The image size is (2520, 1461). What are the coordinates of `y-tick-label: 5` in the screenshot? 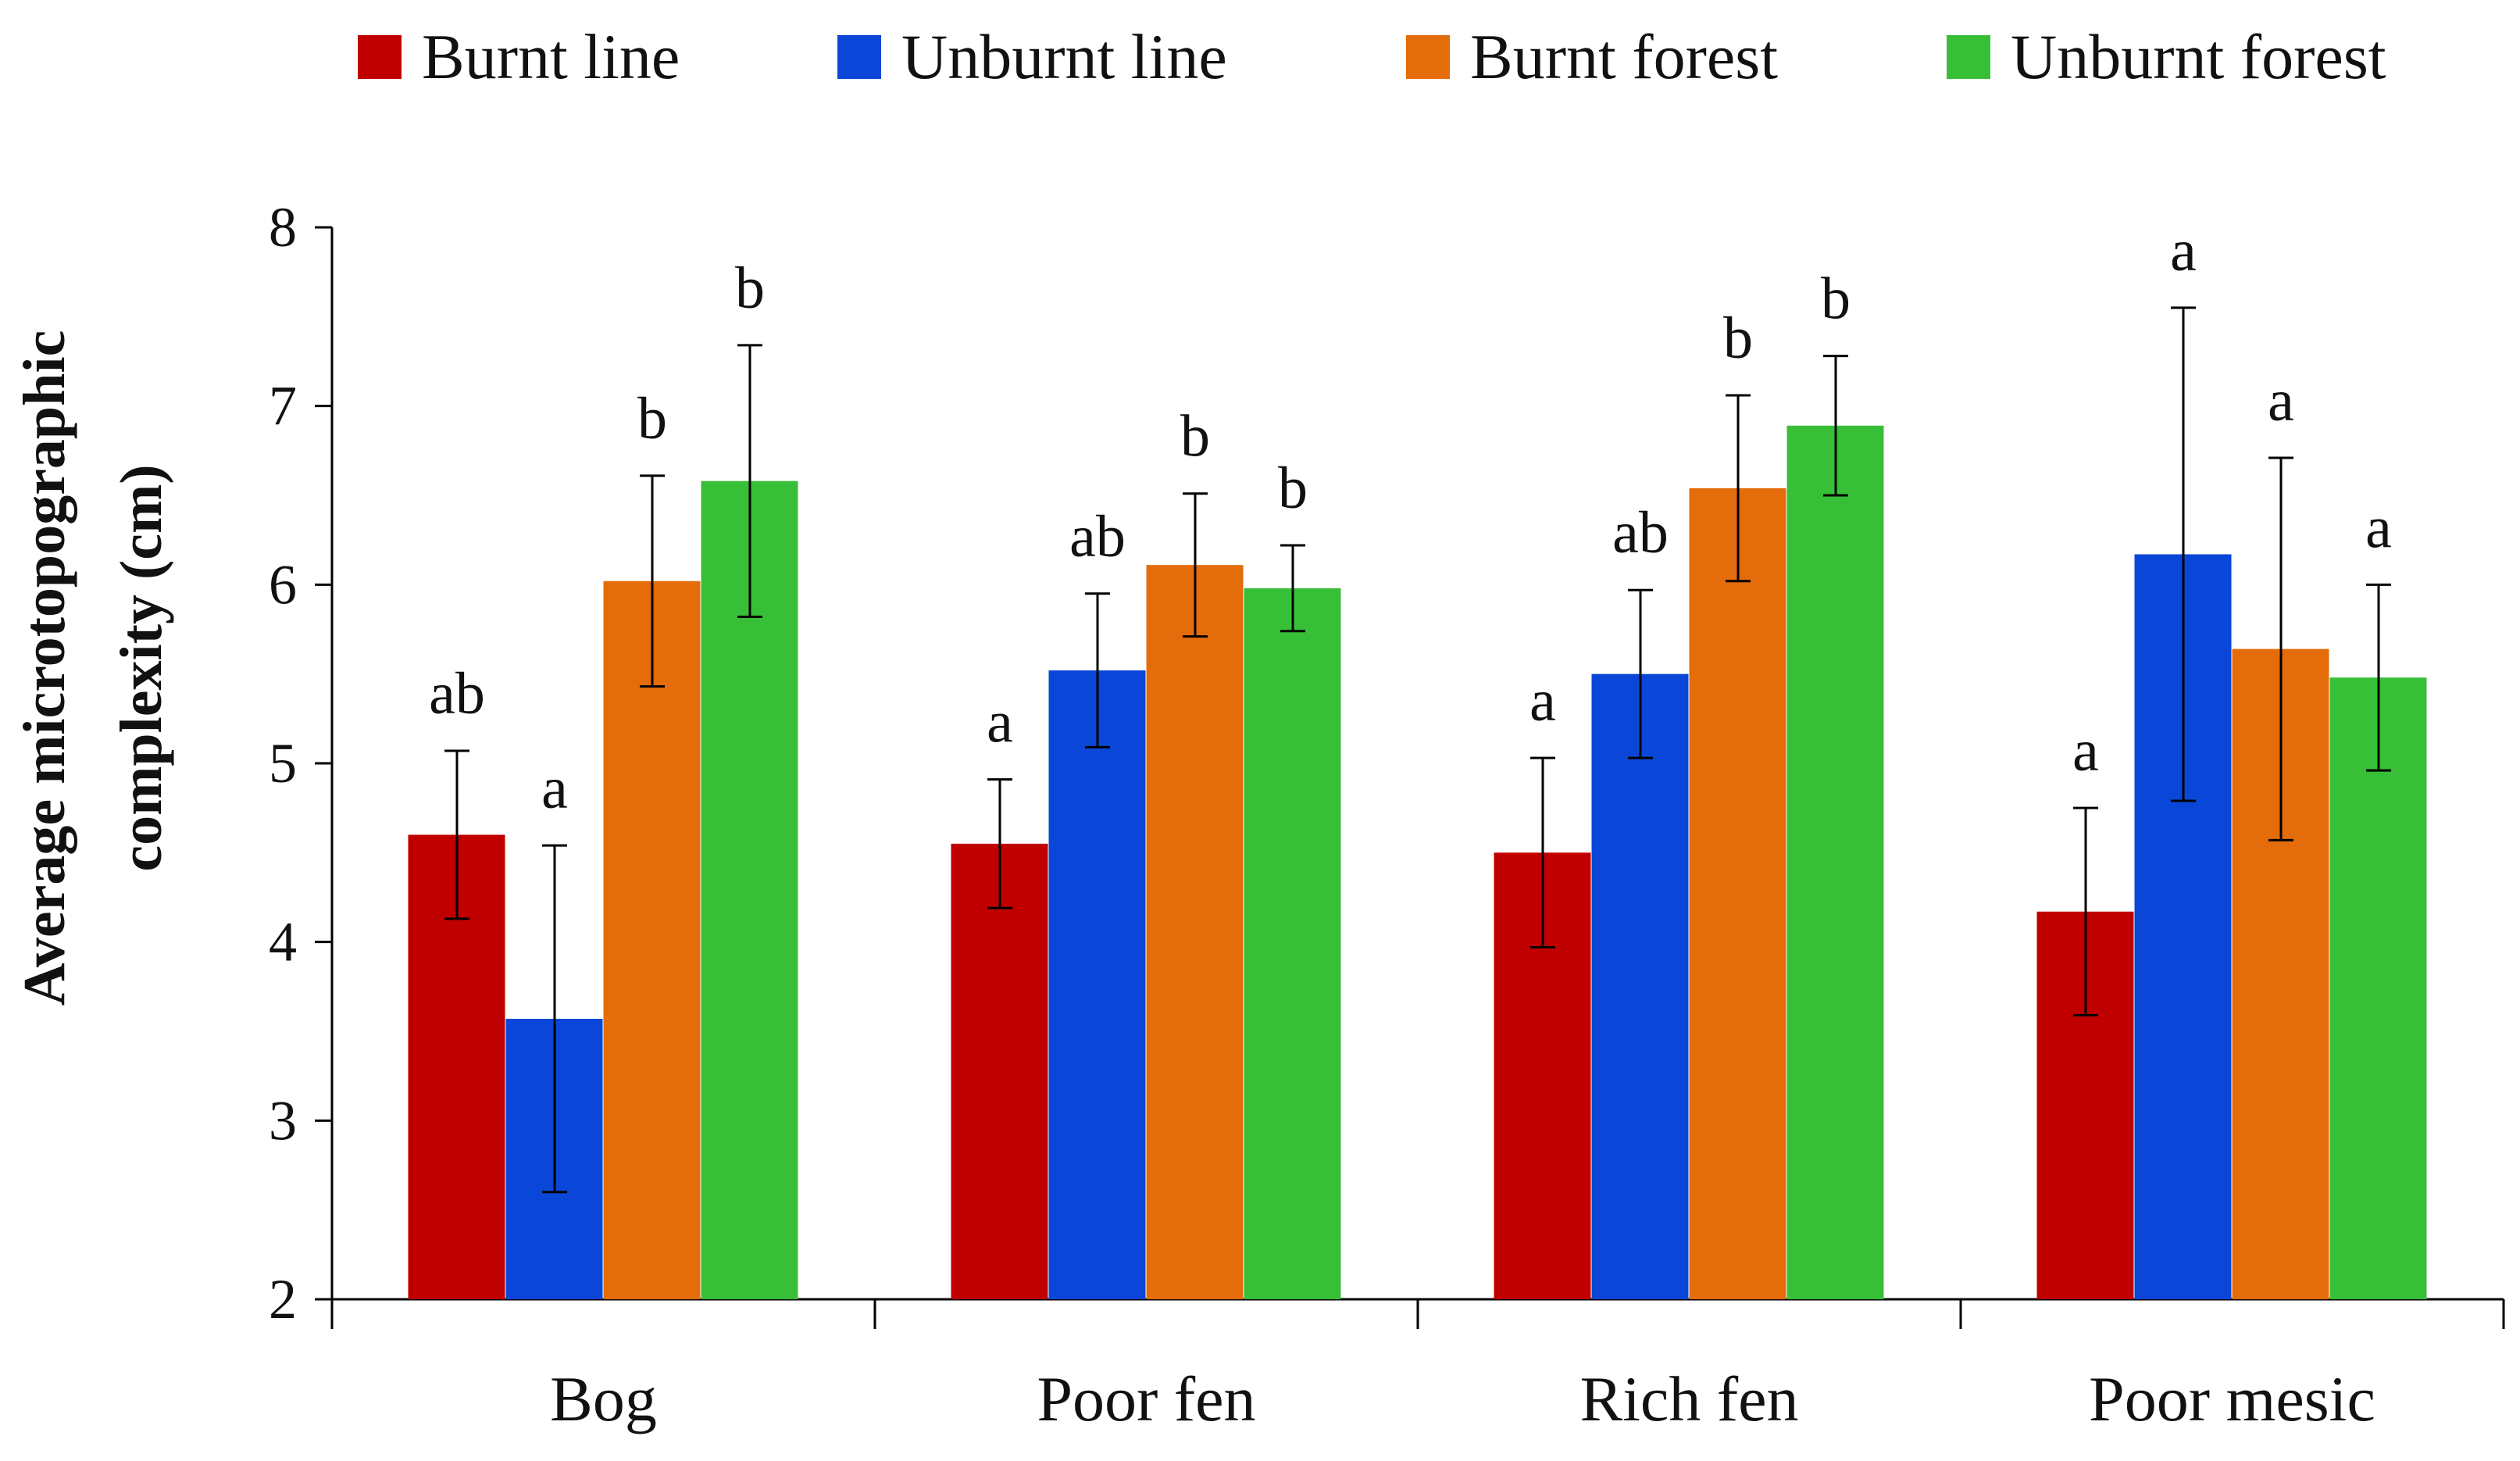 It's located at (283, 763).